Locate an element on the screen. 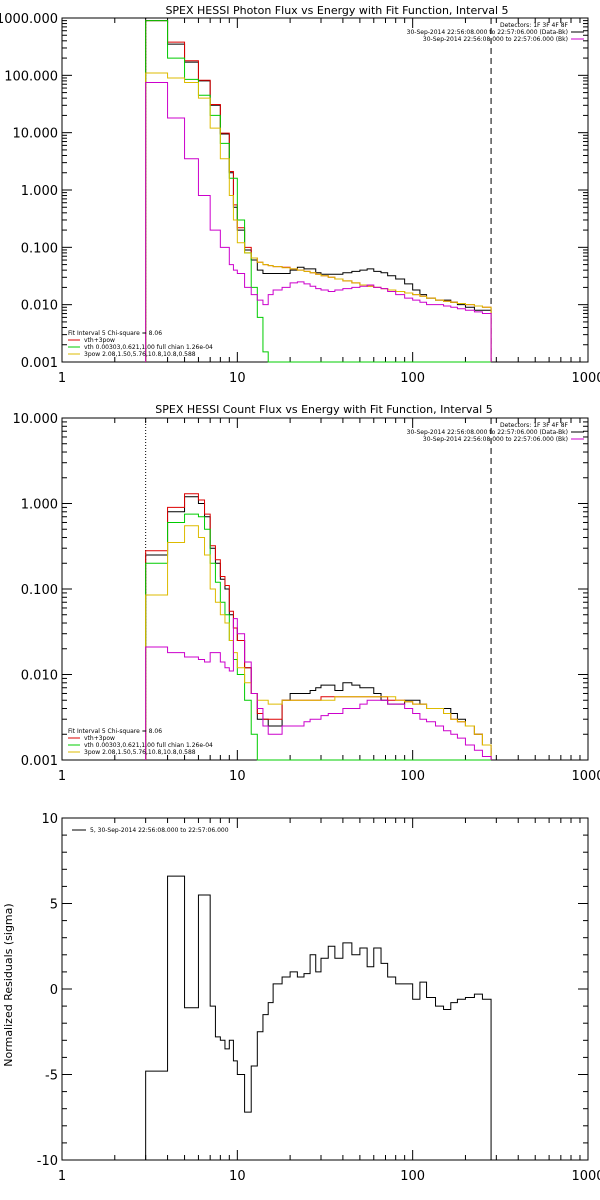 The height and width of the screenshot is (1200, 600). series-2-line is located at coordinates (318, 637).